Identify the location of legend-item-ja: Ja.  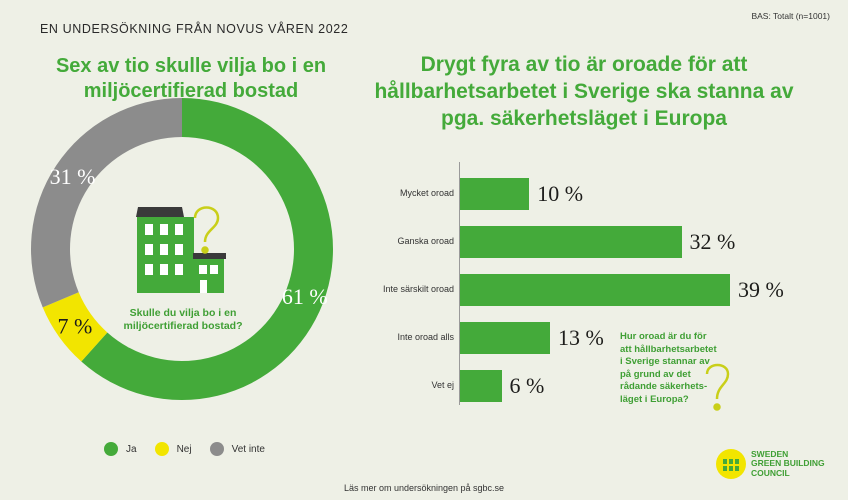
(120, 449).